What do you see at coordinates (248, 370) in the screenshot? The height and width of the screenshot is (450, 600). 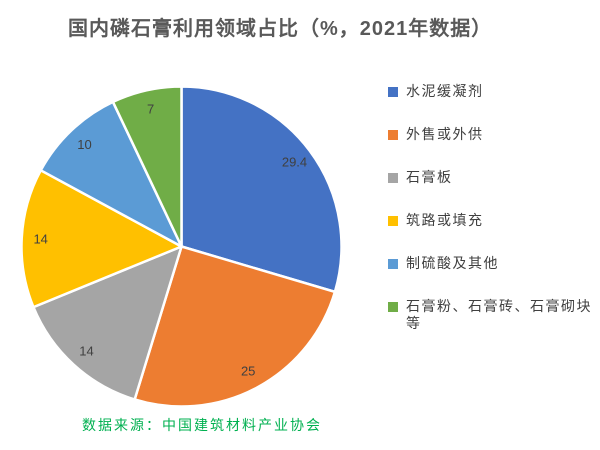 I see `pie-data-label: 25` at bounding box center [248, 370].